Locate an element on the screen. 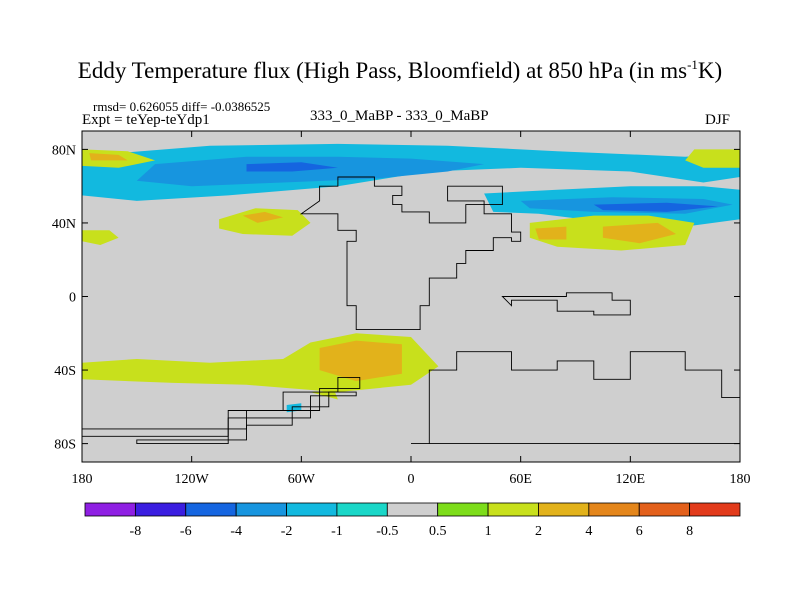  colorbar-label-11: 8 is located at coordinates (689, 531).